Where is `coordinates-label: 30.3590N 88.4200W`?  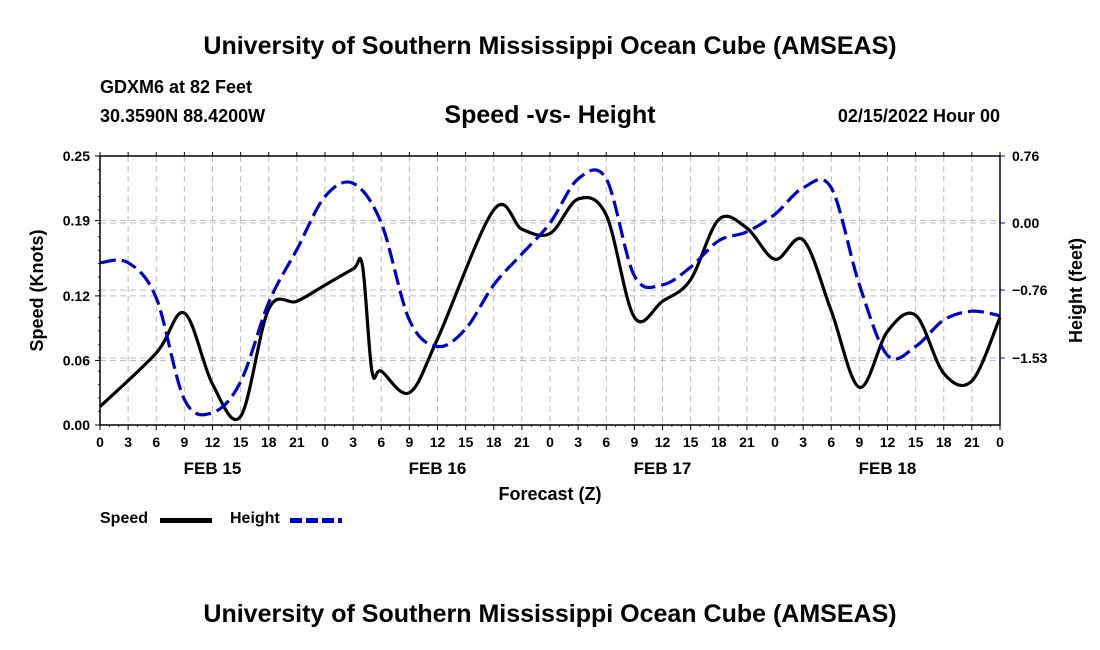 coordinates-label: 30.3590N 88.4200W is located at coordinates (183, 116).